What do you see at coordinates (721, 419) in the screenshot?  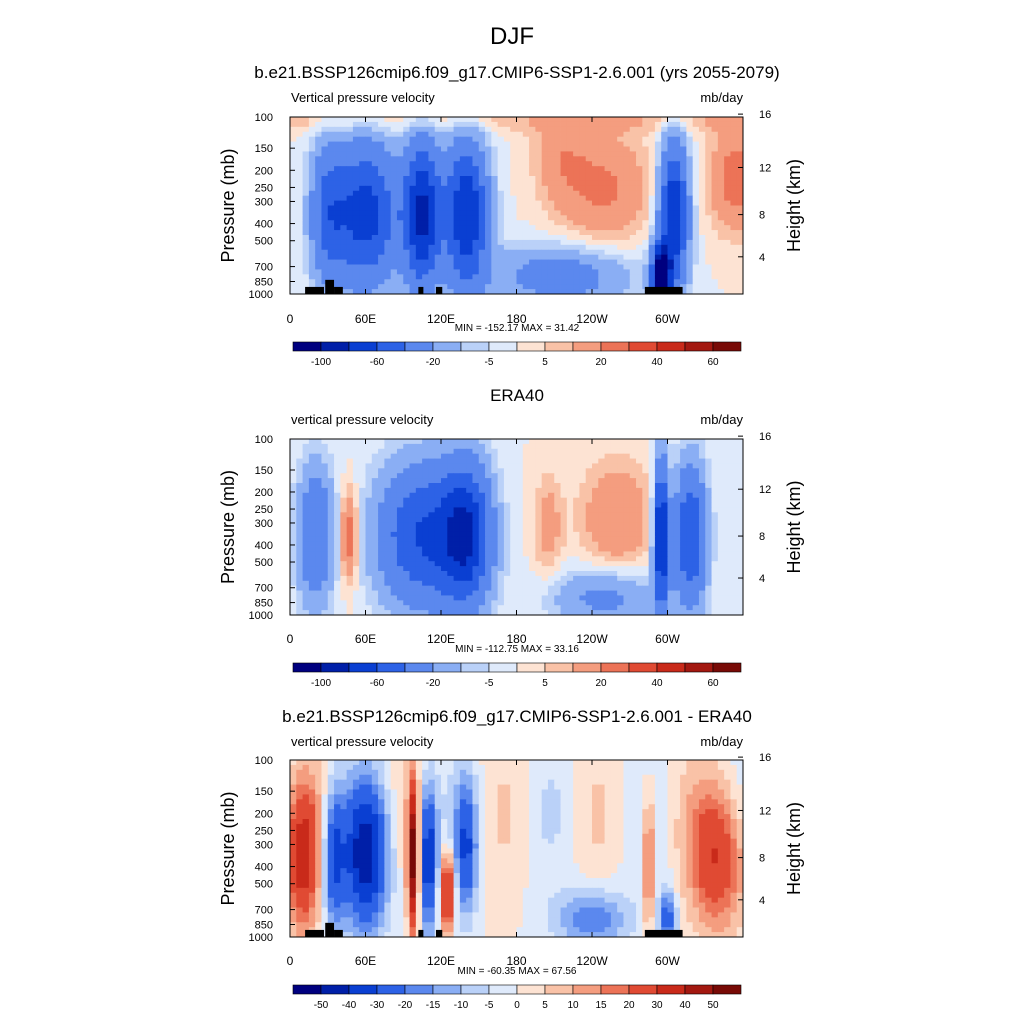 I see `panel-right-label: mb/day` at bounding box center [721, 419].